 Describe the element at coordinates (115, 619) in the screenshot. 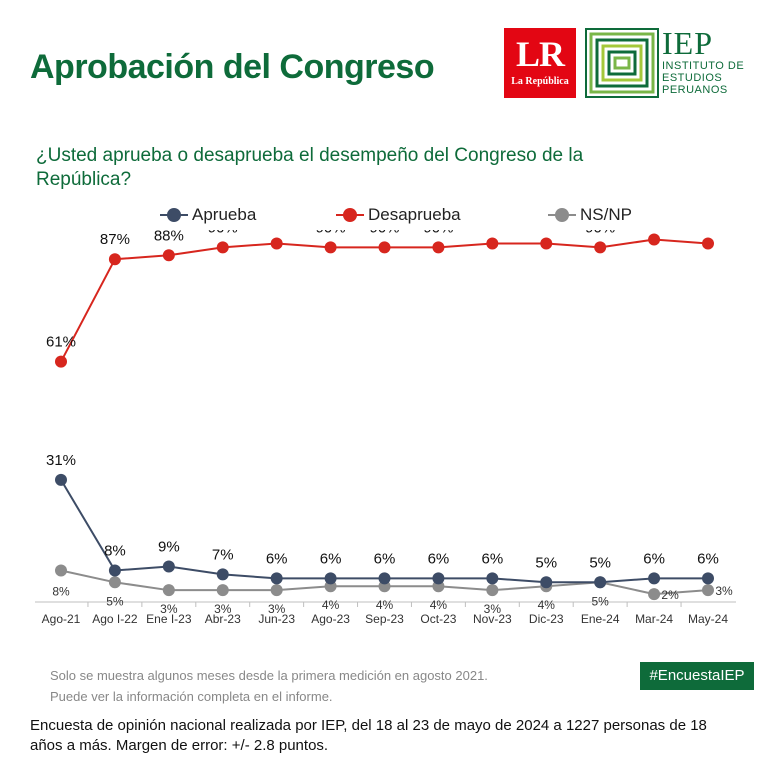

I see `x-tick-label: Ago I-22` at that location.